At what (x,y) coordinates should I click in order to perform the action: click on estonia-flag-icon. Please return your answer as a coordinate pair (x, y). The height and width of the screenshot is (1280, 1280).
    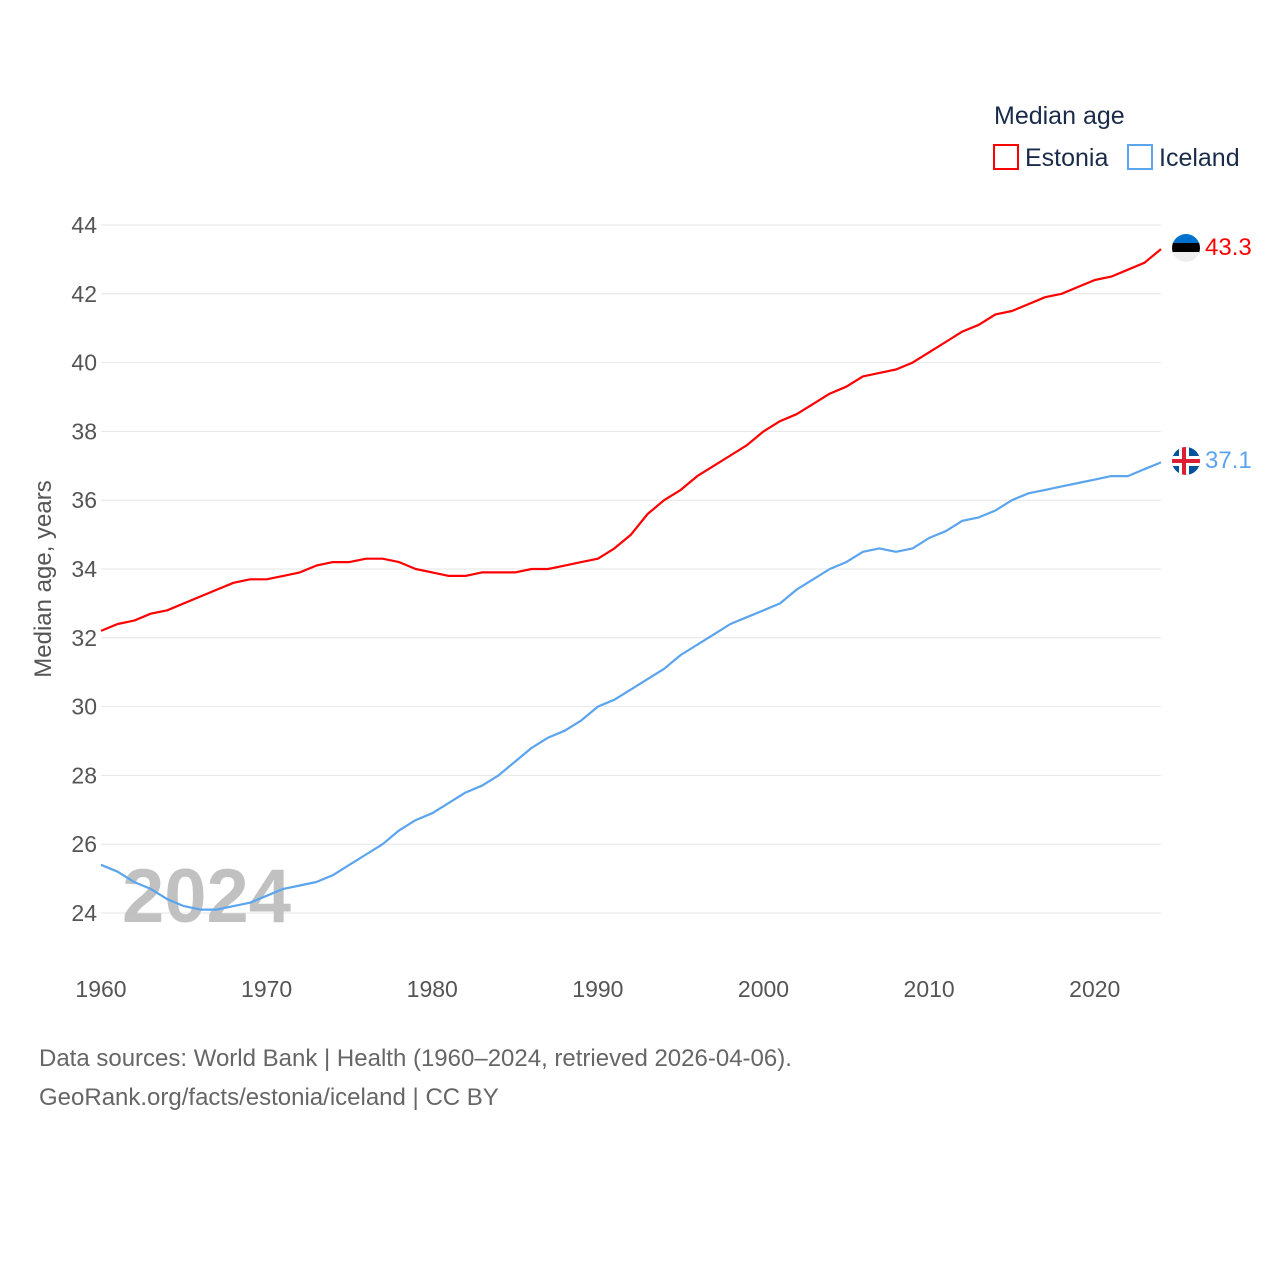
    Looking at the image, I should click on (1186, 248).